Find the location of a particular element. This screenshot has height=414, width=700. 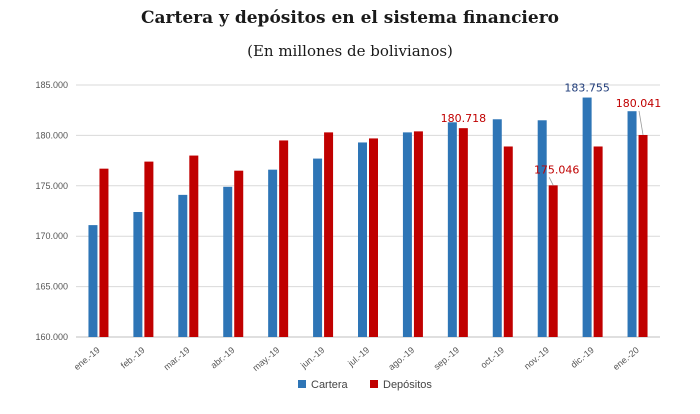

x-tick-label: abr.-19 is located at coordinates (223, 358).